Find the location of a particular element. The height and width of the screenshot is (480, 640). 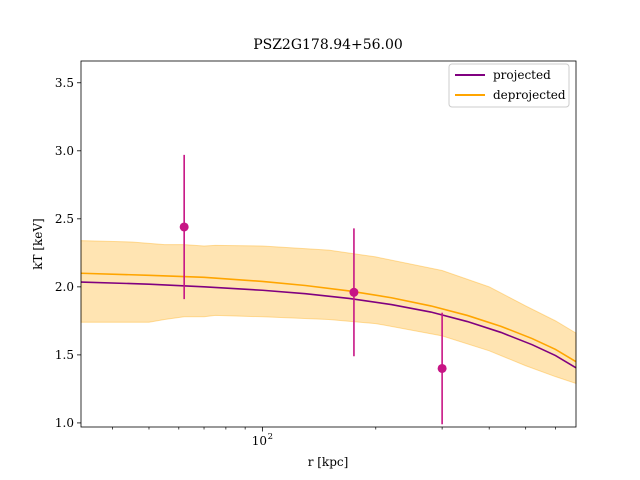

y-tick-label-1.5: 1.5 is located at coordinates (64, 355).